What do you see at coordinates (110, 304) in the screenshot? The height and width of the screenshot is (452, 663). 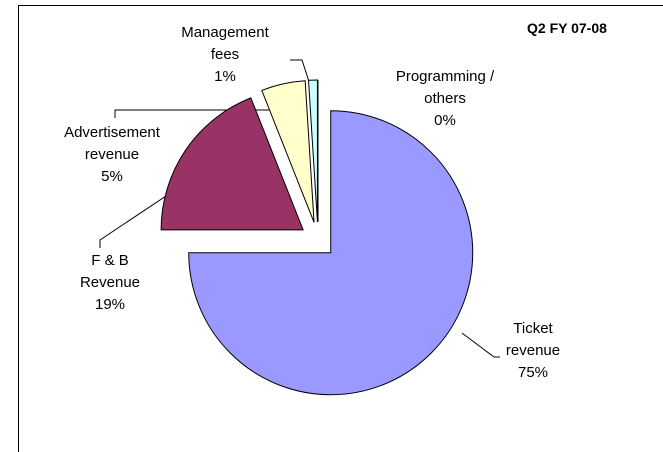 I see `value-label: 19%` at bounding box center [110, 304].